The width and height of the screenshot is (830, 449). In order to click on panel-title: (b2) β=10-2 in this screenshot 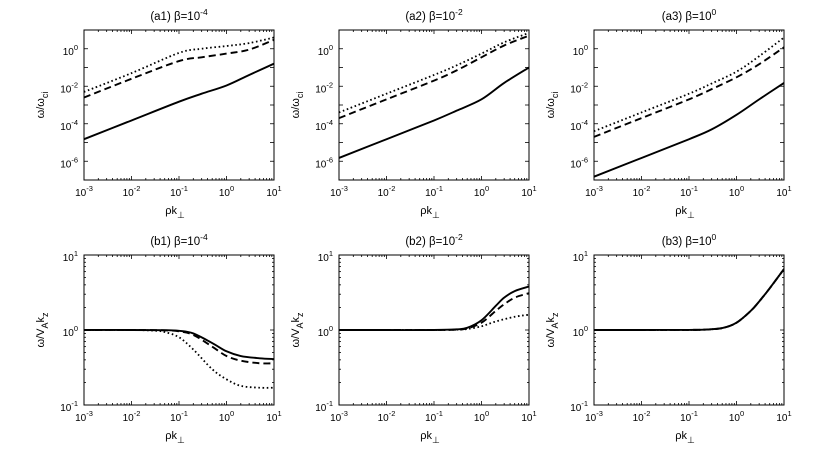, I will do `click(434, 240)`.